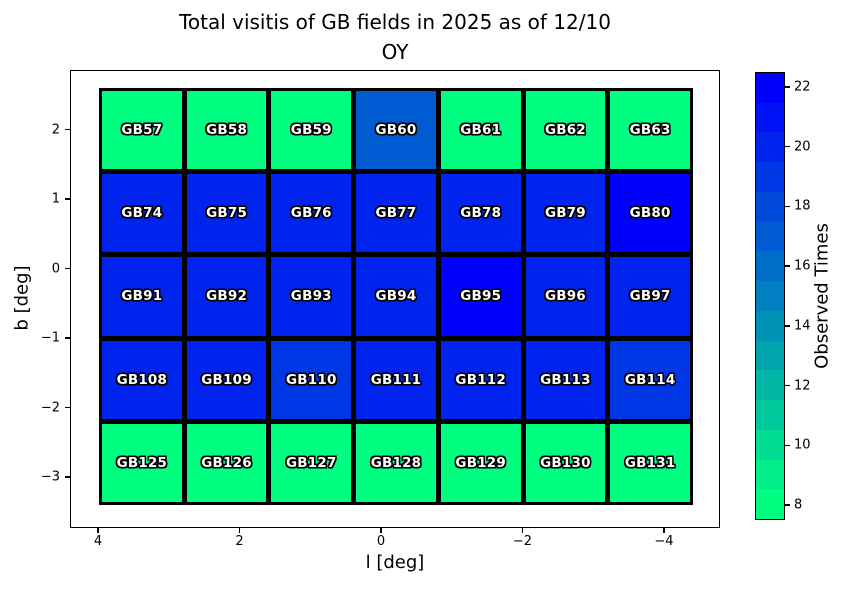 This screenshot has height=590, width=844. I want to click on chart-title-line2: OY, so click(395, 52).